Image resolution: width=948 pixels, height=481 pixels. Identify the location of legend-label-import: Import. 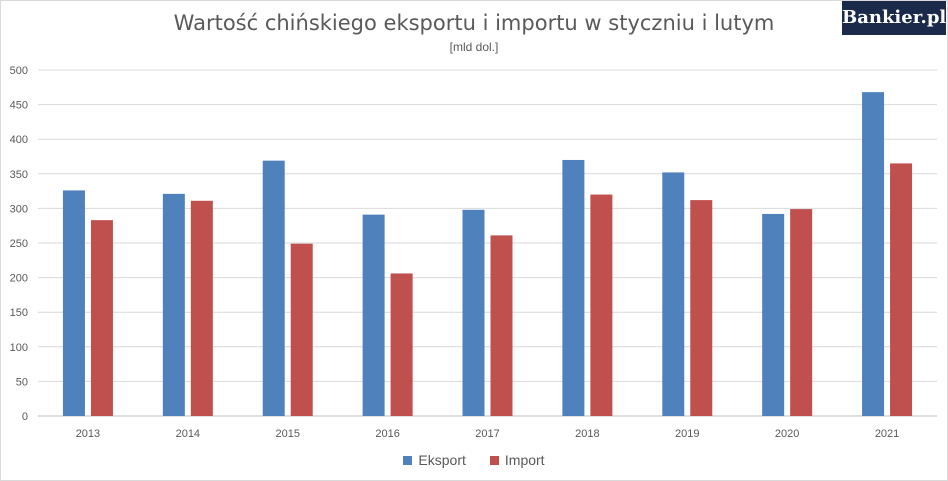
(524, 460).